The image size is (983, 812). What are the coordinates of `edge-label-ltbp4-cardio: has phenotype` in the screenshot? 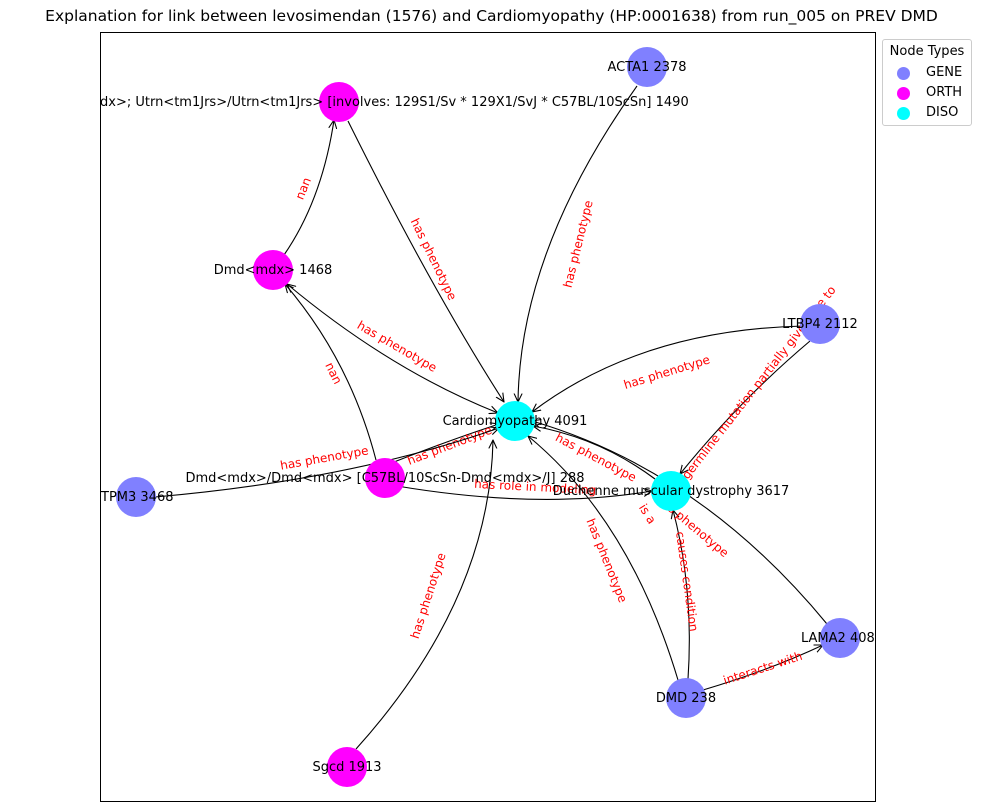 It's located at (667, 372).